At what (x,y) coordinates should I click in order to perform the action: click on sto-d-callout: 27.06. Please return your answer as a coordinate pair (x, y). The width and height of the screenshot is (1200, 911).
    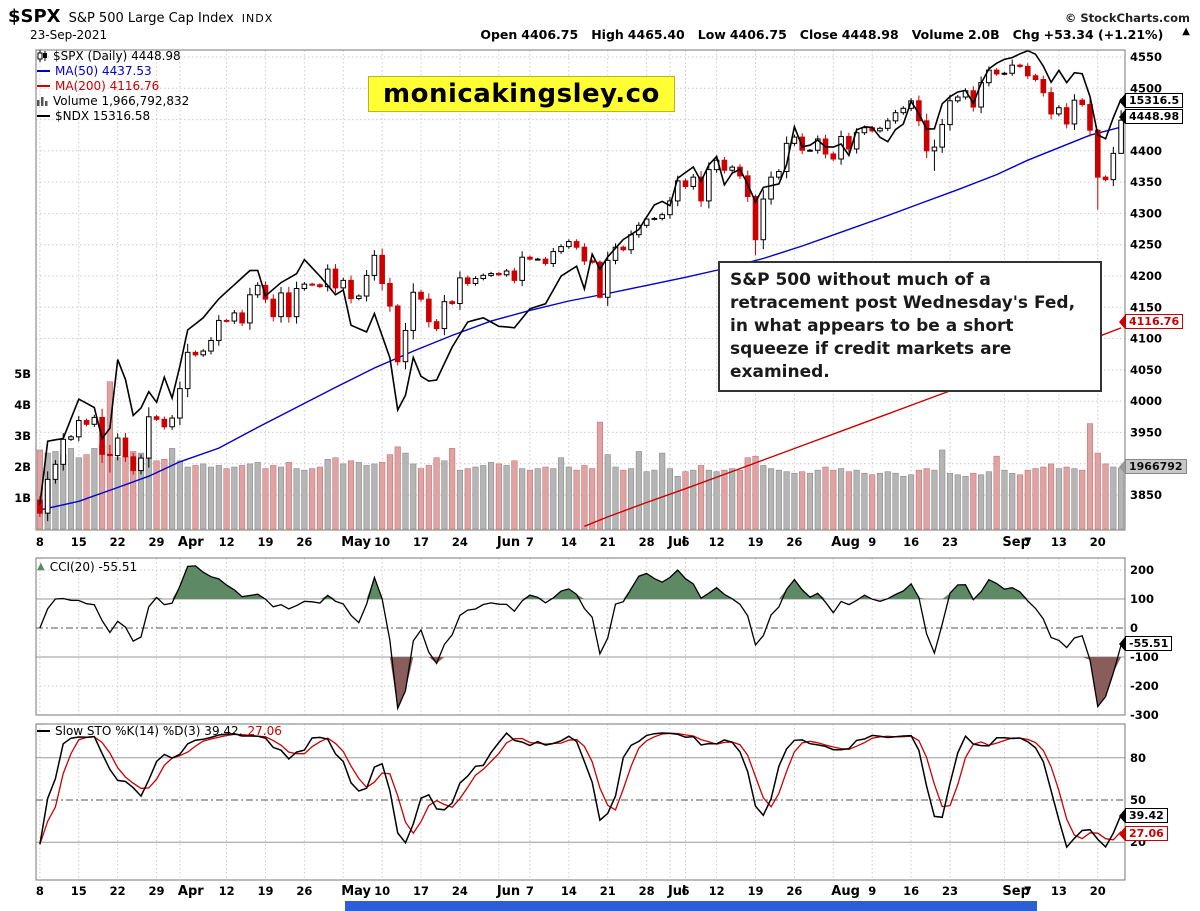
    Looking at the image, I should click on (1143, 833).